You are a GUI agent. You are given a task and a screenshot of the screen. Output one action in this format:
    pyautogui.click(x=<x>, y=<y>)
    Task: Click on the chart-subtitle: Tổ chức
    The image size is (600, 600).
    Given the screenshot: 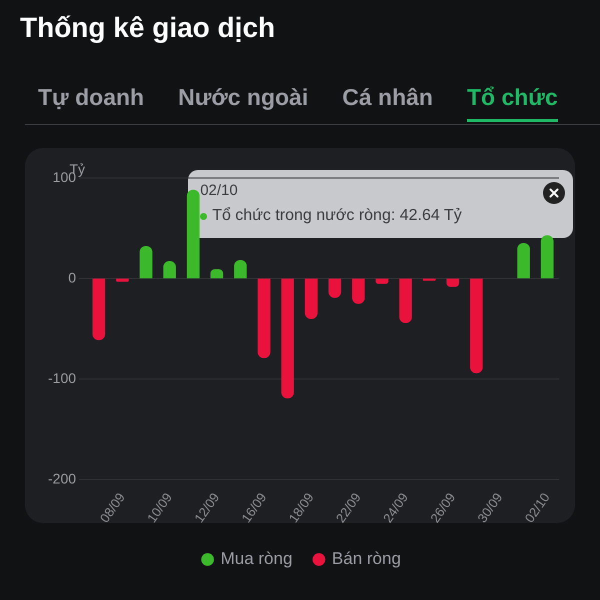 What is the action you would take?
    pyautogui.click(x=512, y=103)
    